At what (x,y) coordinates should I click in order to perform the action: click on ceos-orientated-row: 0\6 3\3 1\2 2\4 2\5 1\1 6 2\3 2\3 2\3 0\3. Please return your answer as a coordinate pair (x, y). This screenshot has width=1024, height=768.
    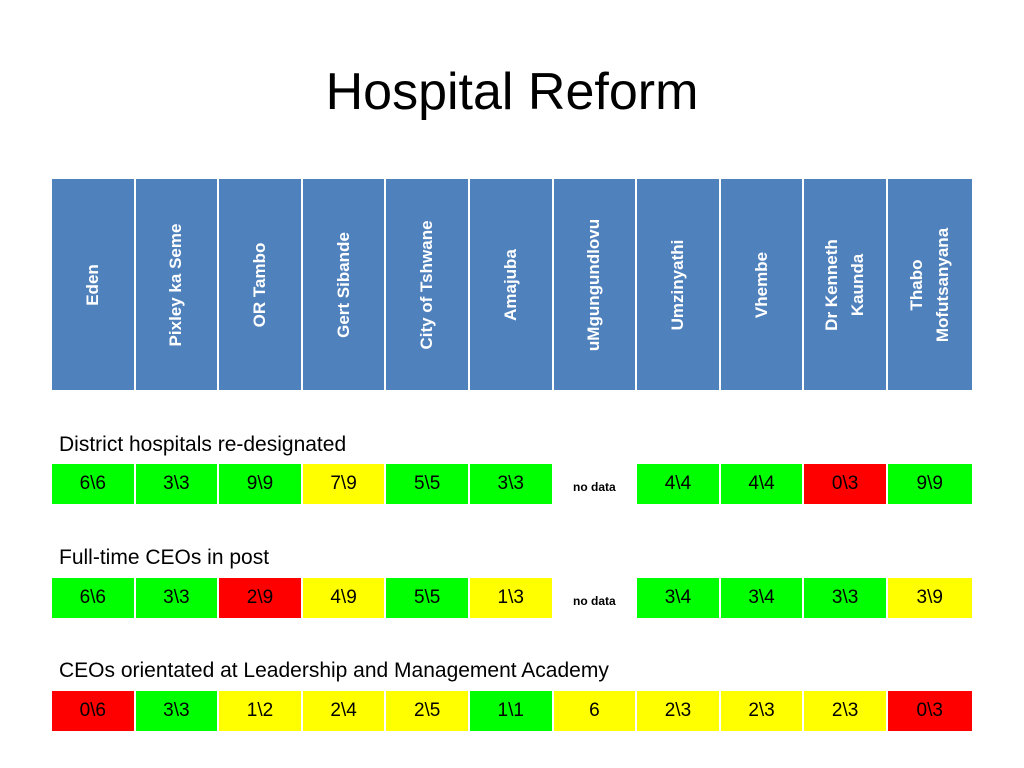
    Looking at the image, I should click on (512, 711).